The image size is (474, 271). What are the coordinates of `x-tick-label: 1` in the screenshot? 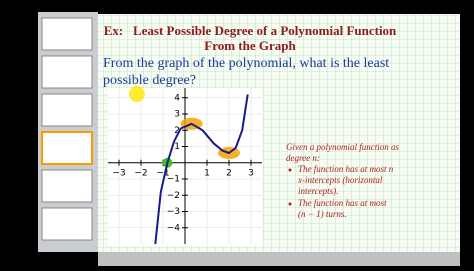 It's located at (207, 173).